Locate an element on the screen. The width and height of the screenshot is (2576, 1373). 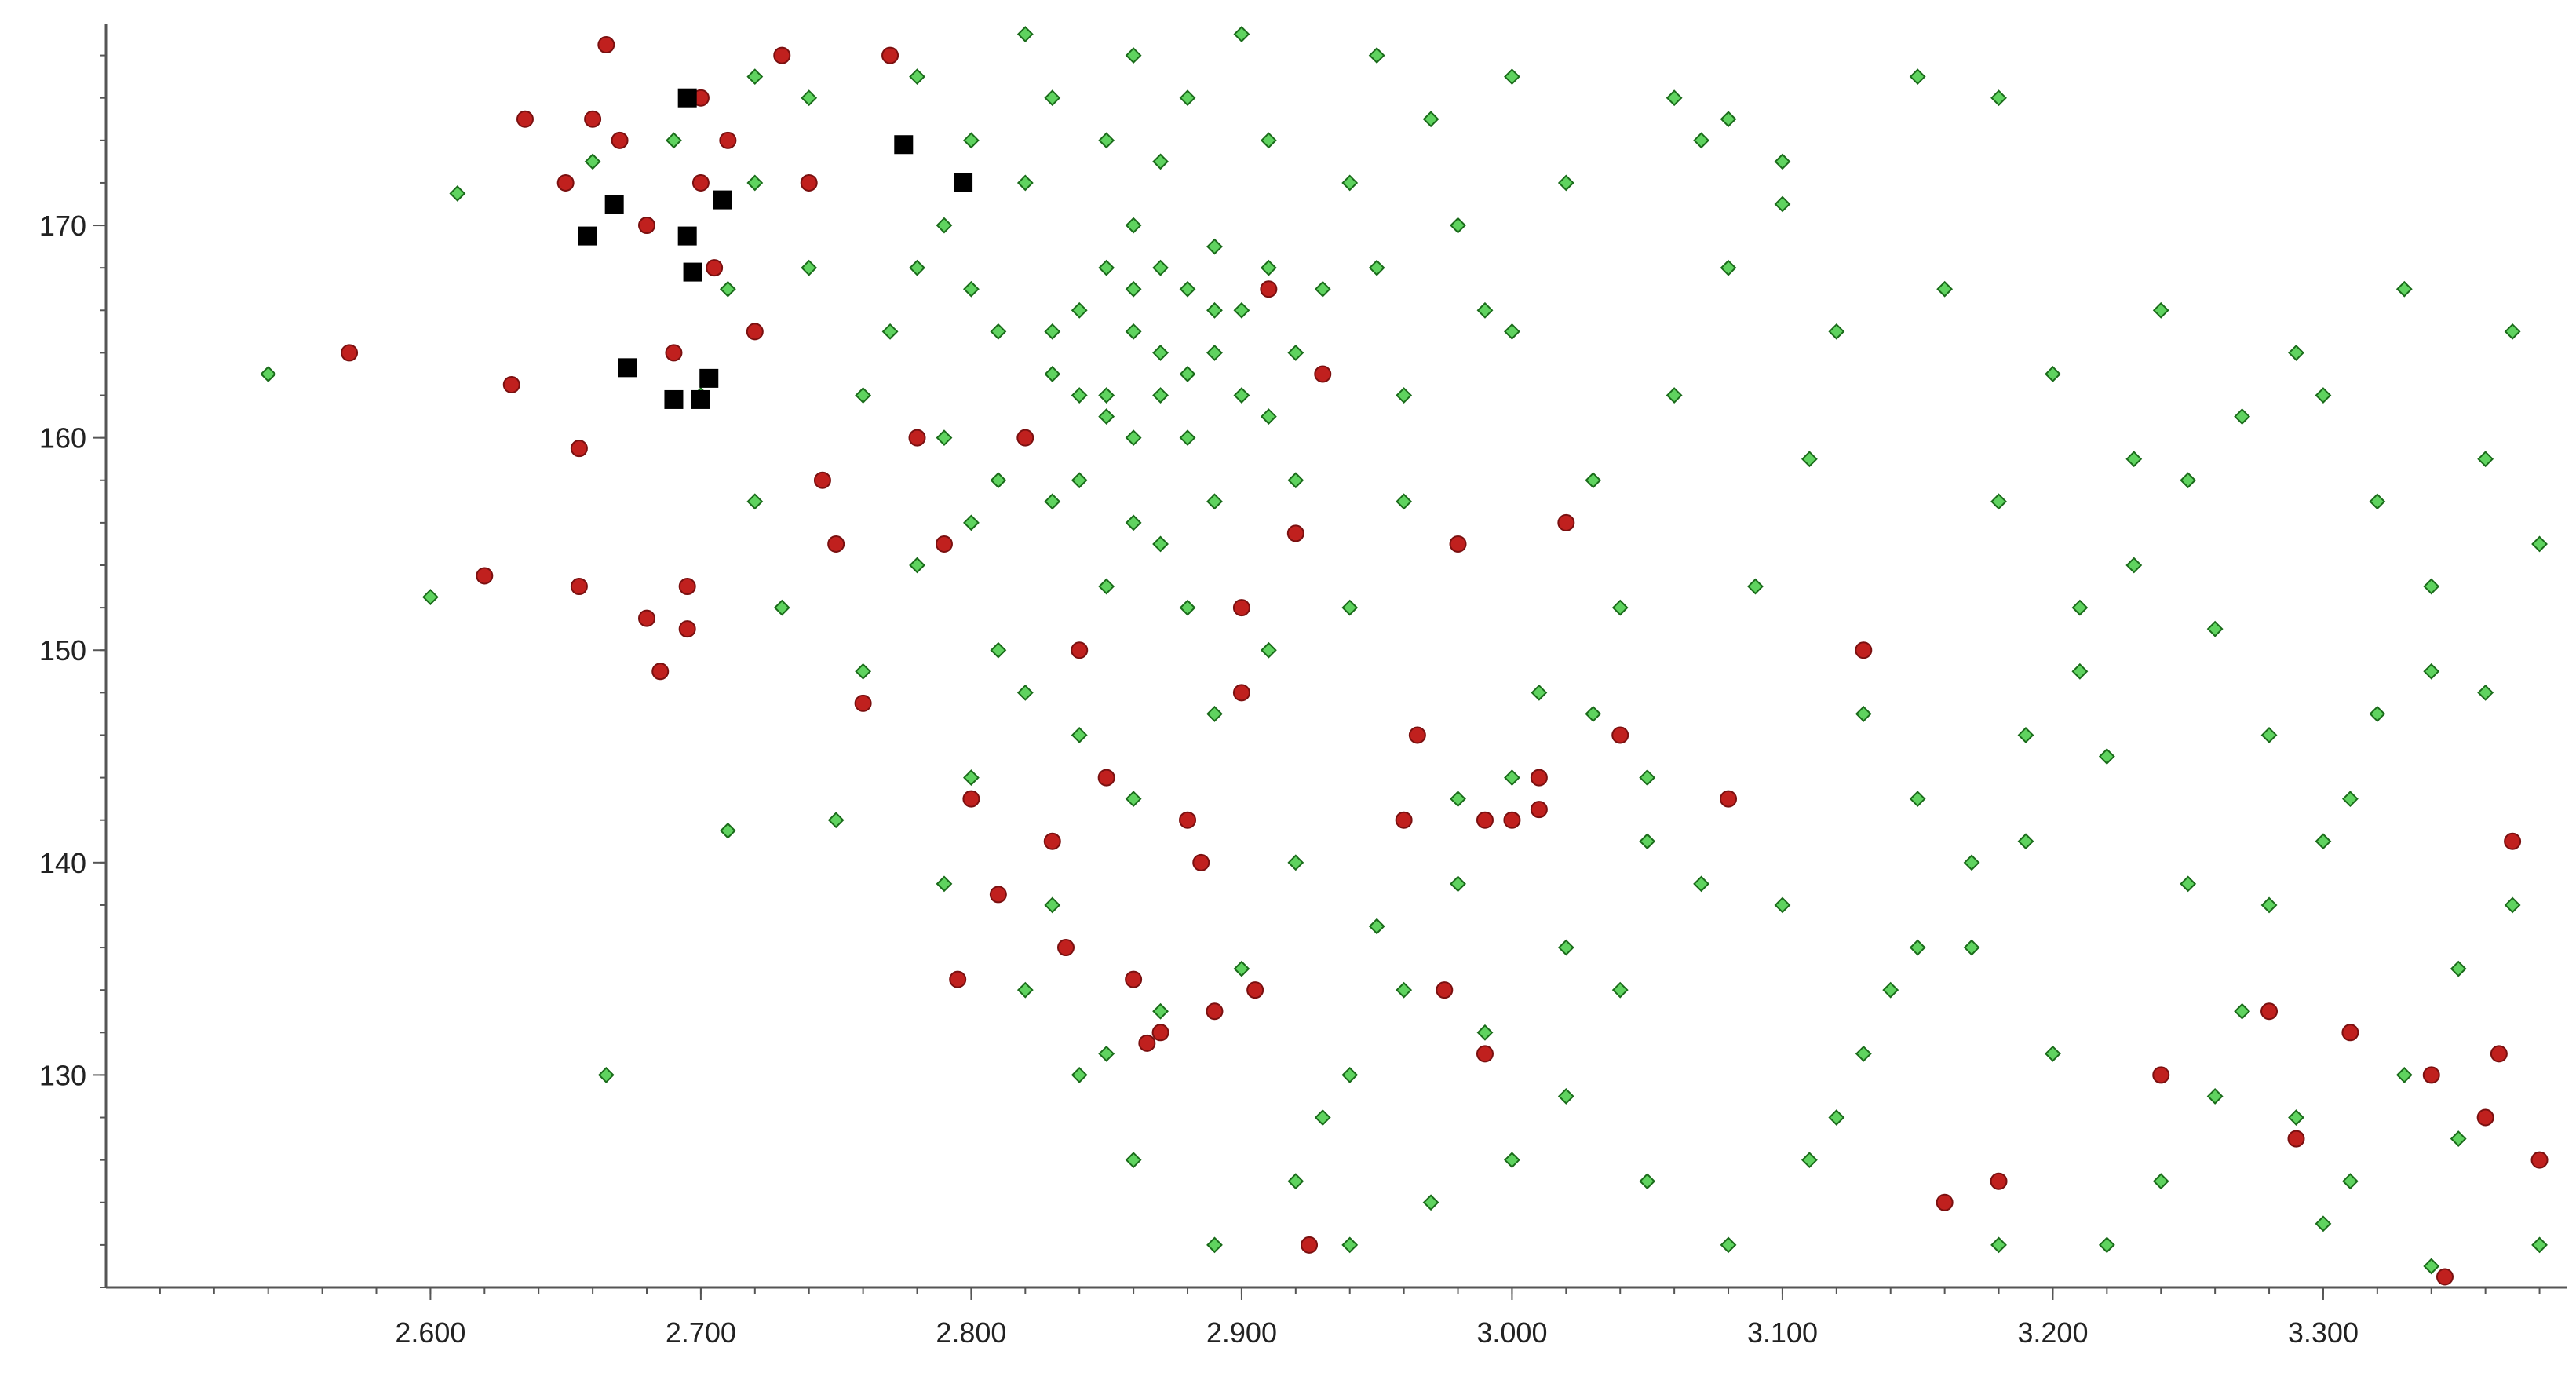
y-tick-label: 160 is located at coordinates (62, 439).